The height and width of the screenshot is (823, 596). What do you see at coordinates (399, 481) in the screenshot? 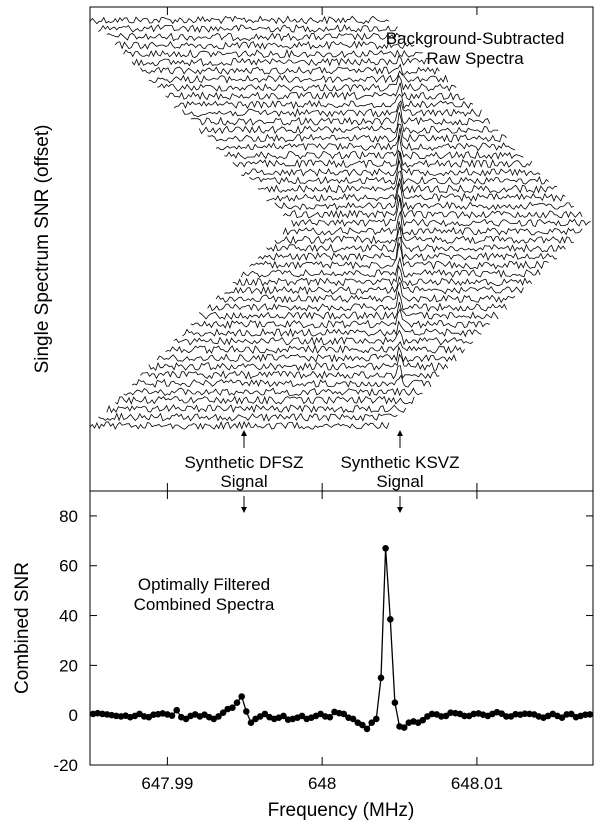
I see `ksvz-label-line2: Signal` at bounding box center [399, 481].